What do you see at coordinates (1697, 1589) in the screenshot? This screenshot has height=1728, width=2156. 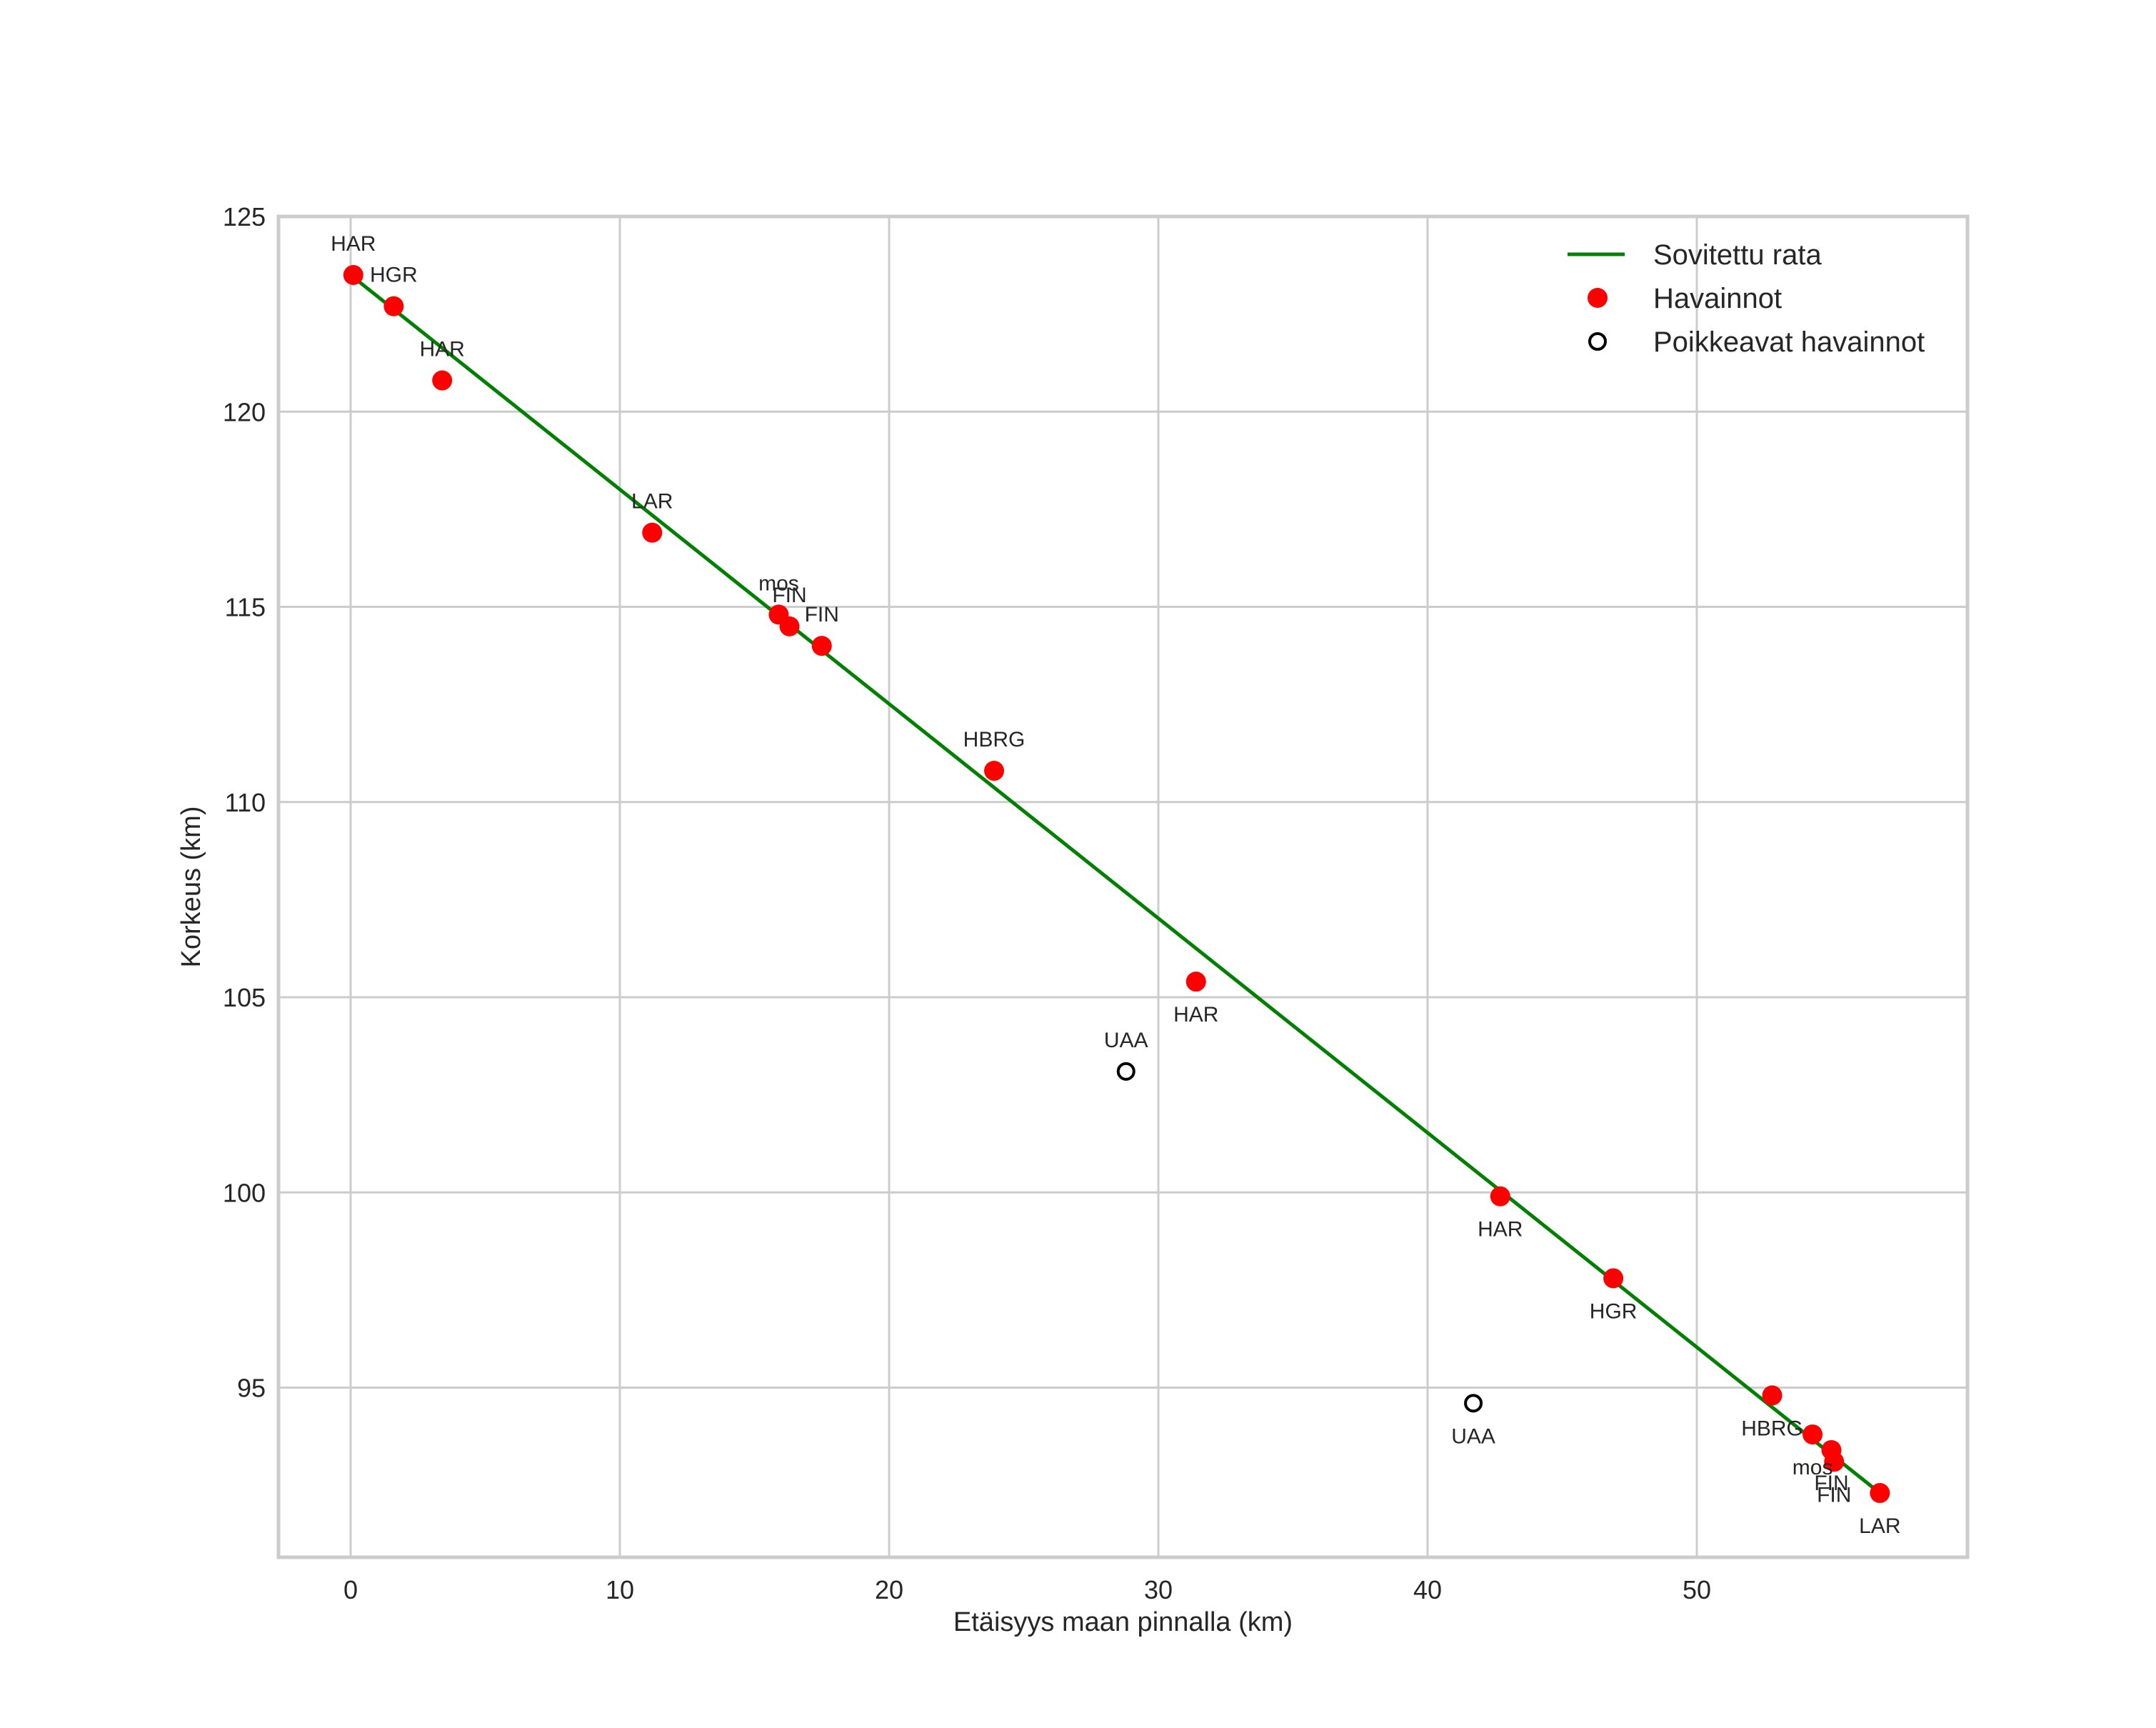 I see `x-tick-label: 50` at bounding box center [1697, 1589].